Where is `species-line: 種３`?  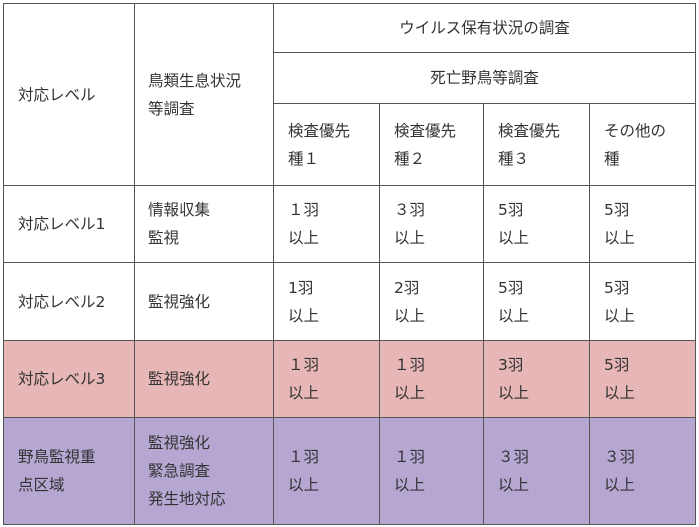 species-line: 種３ is located at coordinates (514, 158).